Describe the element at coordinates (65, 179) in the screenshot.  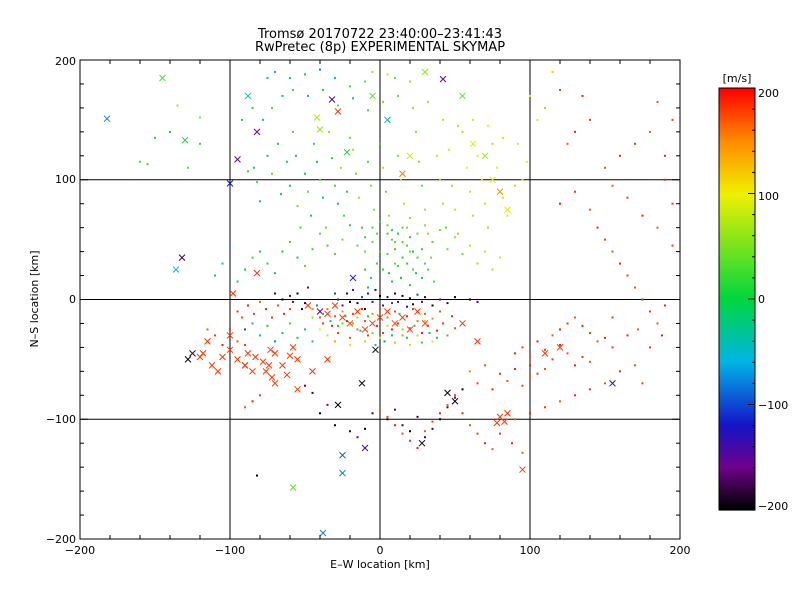
I see `y-tick-label: 100` at that location.